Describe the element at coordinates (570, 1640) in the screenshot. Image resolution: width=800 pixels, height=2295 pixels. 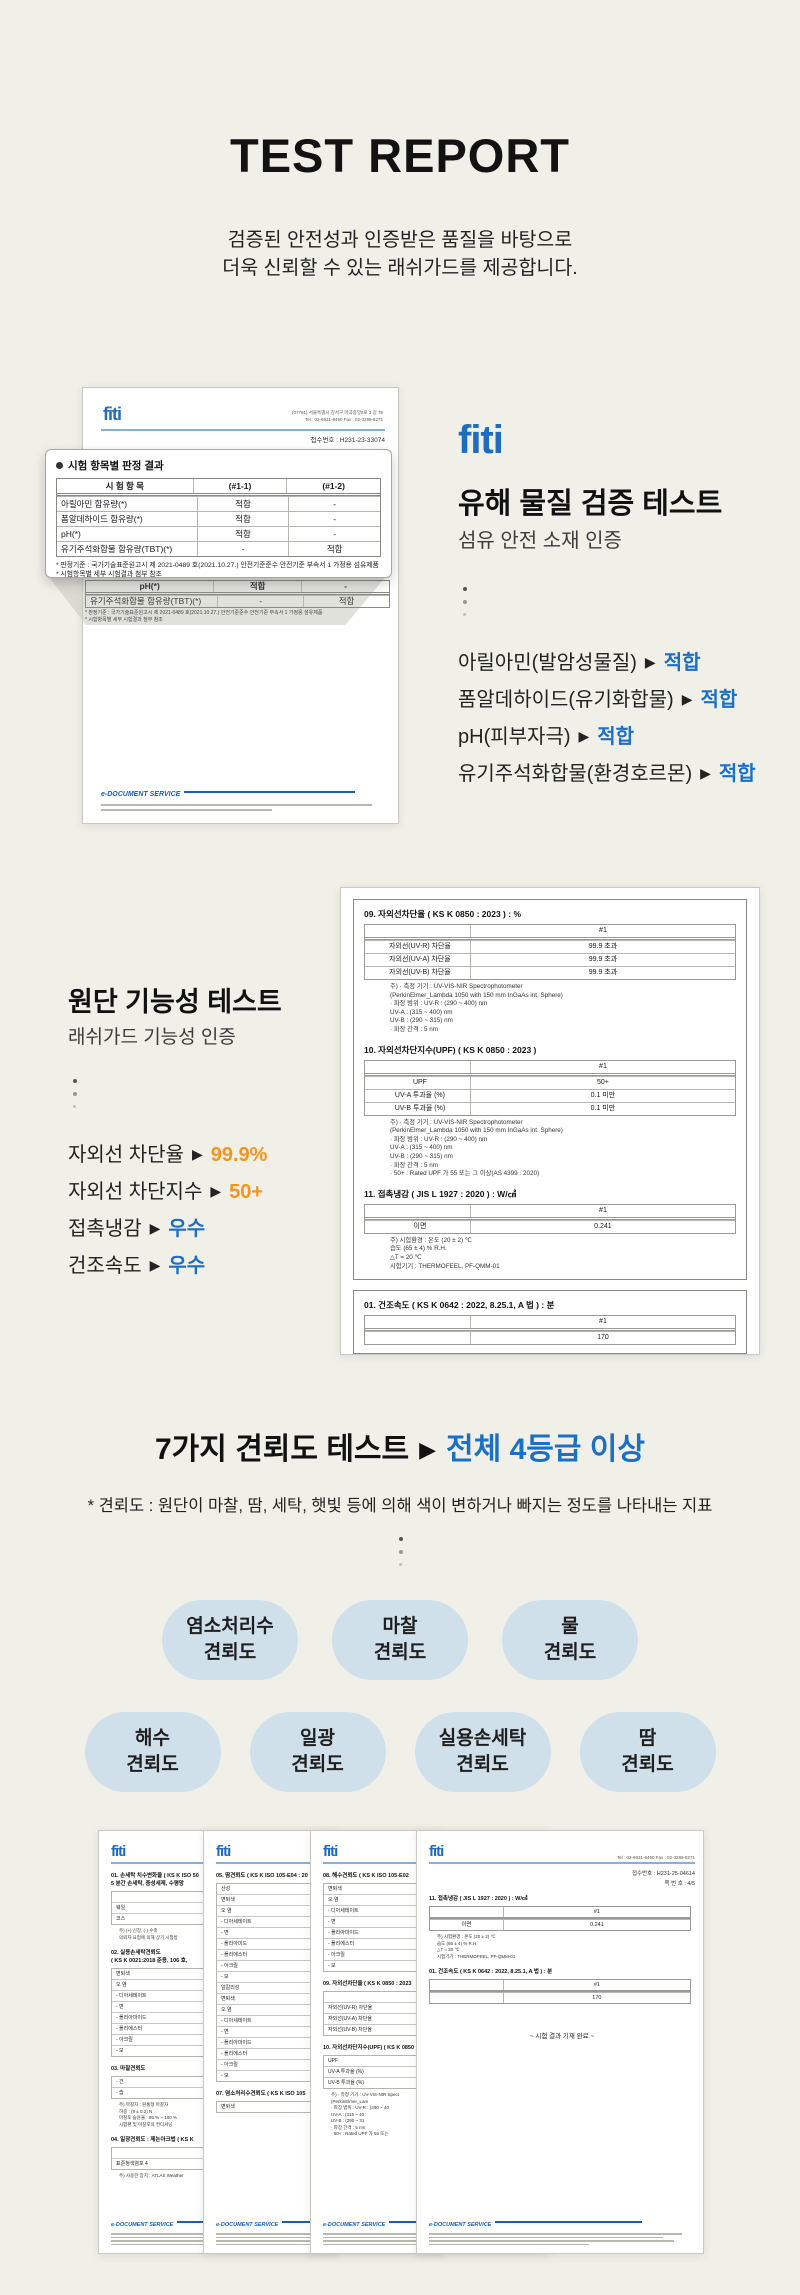
I see `badge-water-fastness: 물 견뢰도` at that location.